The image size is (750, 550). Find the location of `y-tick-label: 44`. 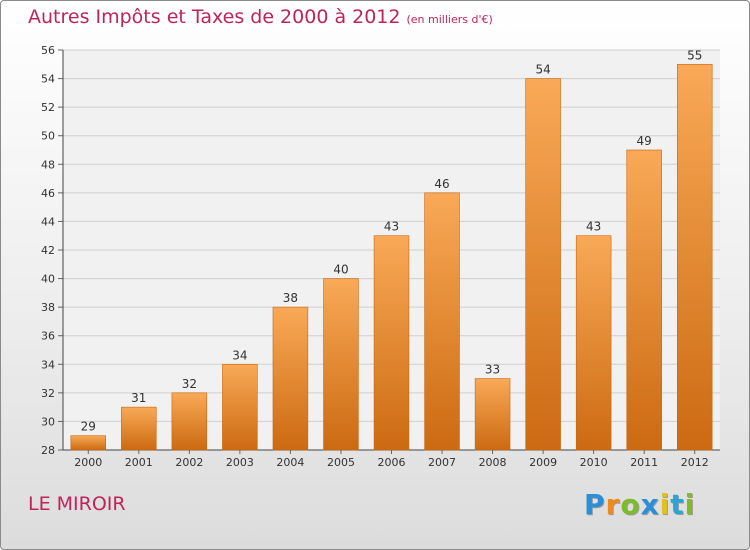

y-tick-label: 44 is located at coordinates (48, 221).